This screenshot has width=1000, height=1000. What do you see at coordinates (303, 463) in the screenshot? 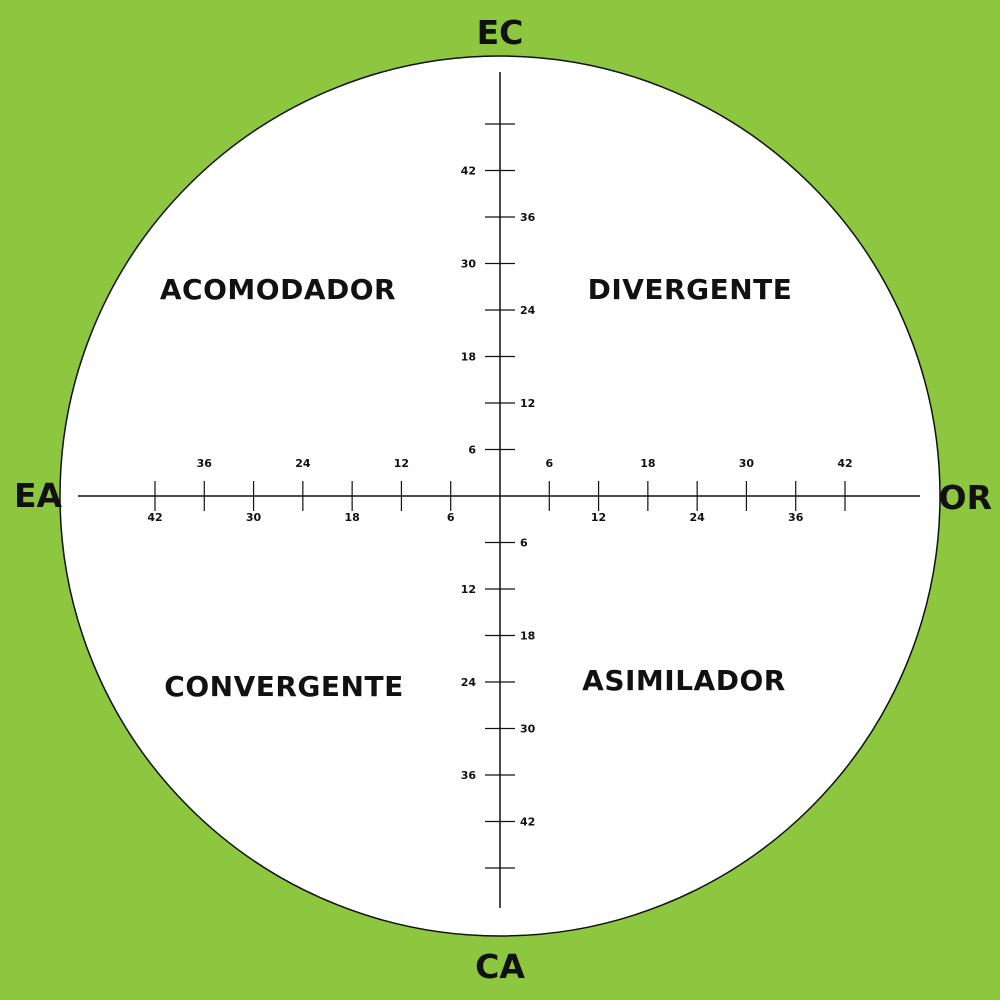
I see `tick-label-left-24: 24` at bounding box center [303, 463].